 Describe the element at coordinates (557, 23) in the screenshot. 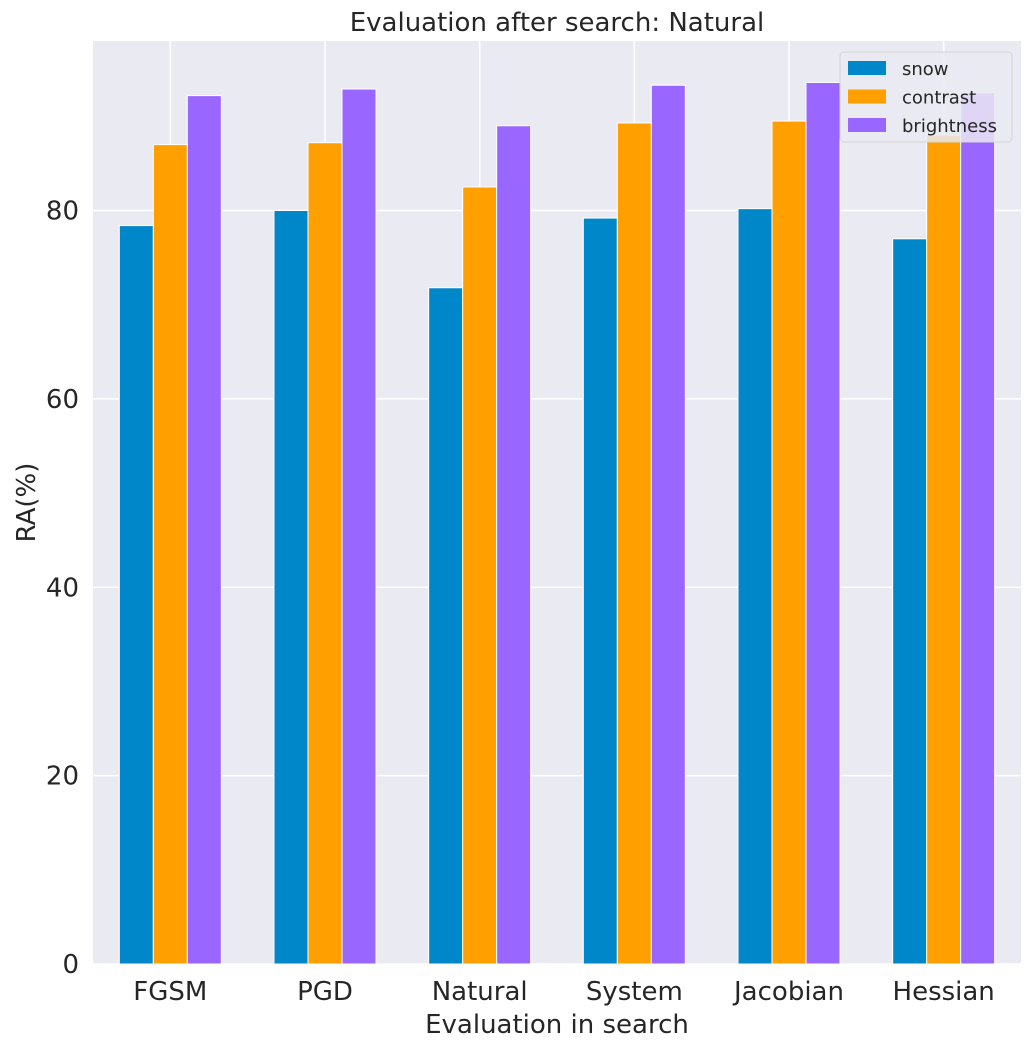

I see `chart-title: Evaluation after search: Natural` at that location.